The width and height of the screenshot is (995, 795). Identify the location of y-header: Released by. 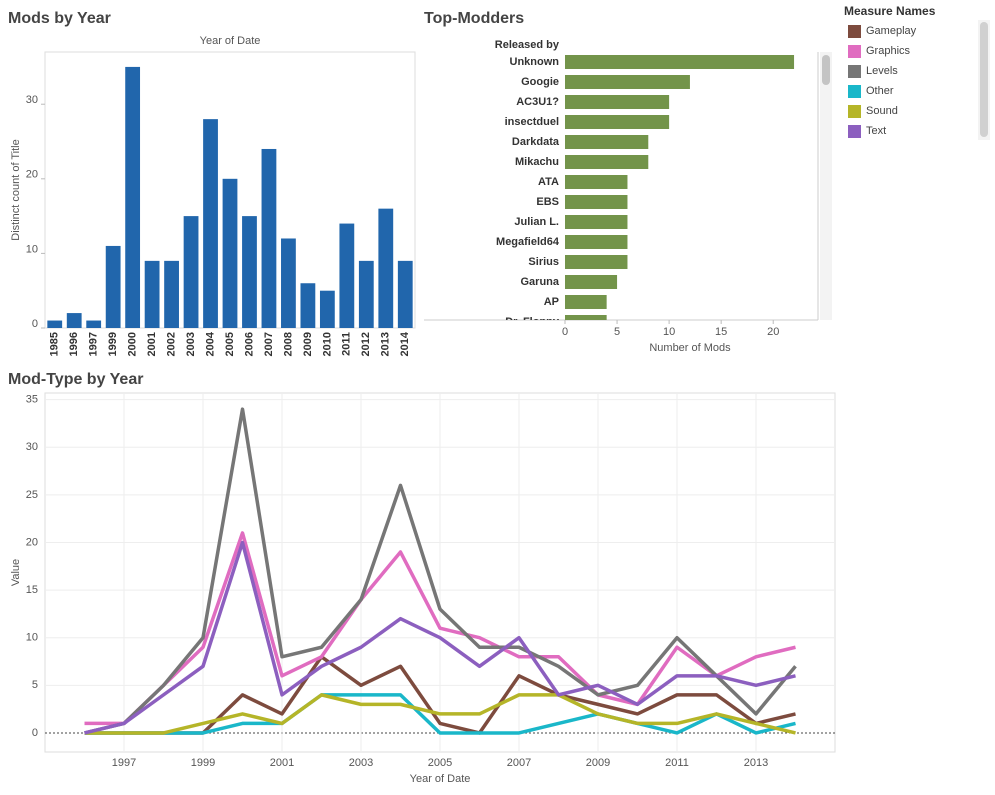
(527, 45).